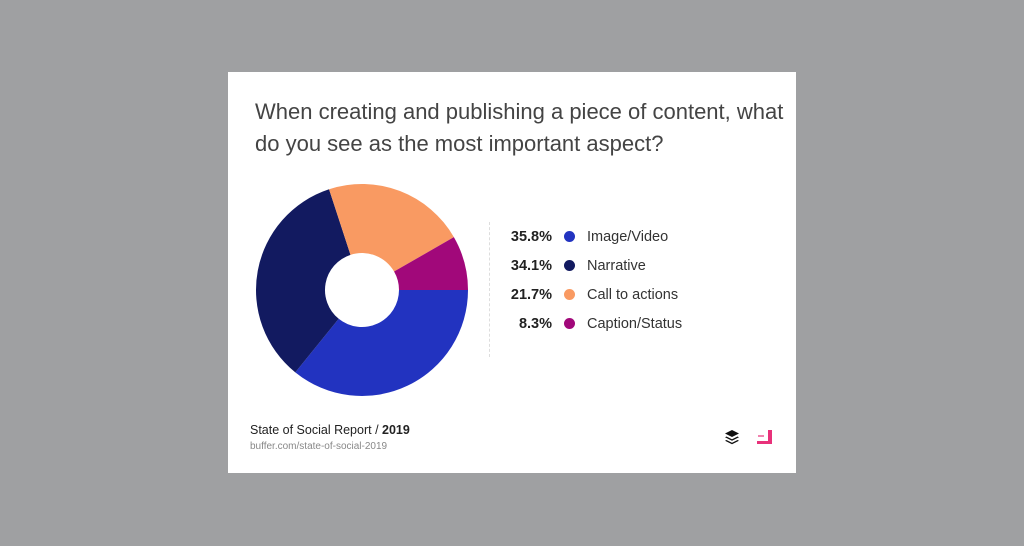  What do you see at coordinates (431, 263) in the screenshot?
I see `pie-slice-caption-status` at bounding box center [431, 263].